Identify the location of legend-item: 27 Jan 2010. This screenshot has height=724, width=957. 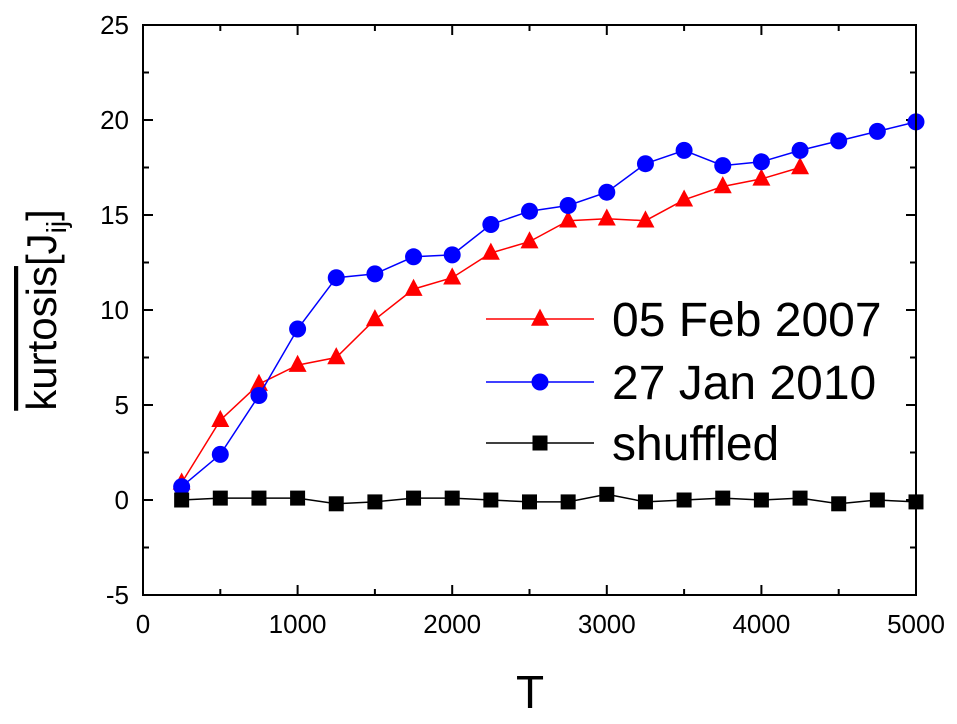
(681, 383).